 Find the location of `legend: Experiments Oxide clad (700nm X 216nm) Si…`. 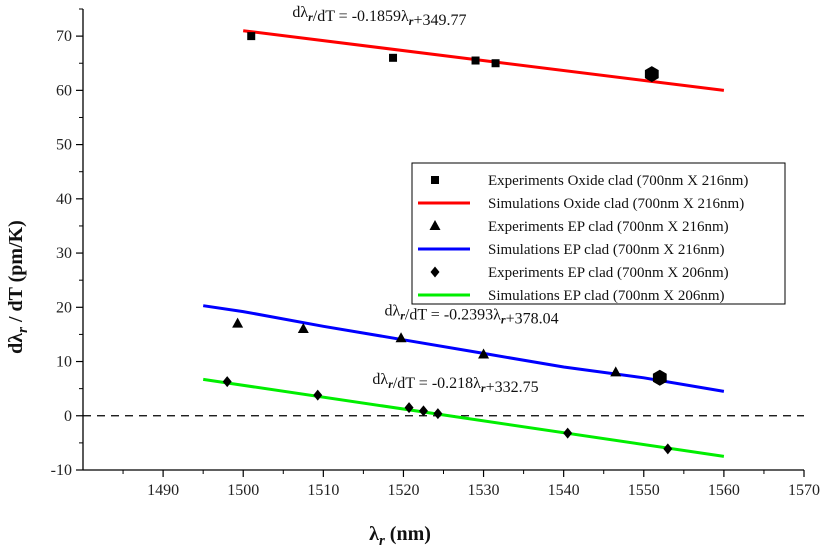

legend: Experiments Oxide clad (700nm X 216nm) Si… is located at coordinates (598, 233).